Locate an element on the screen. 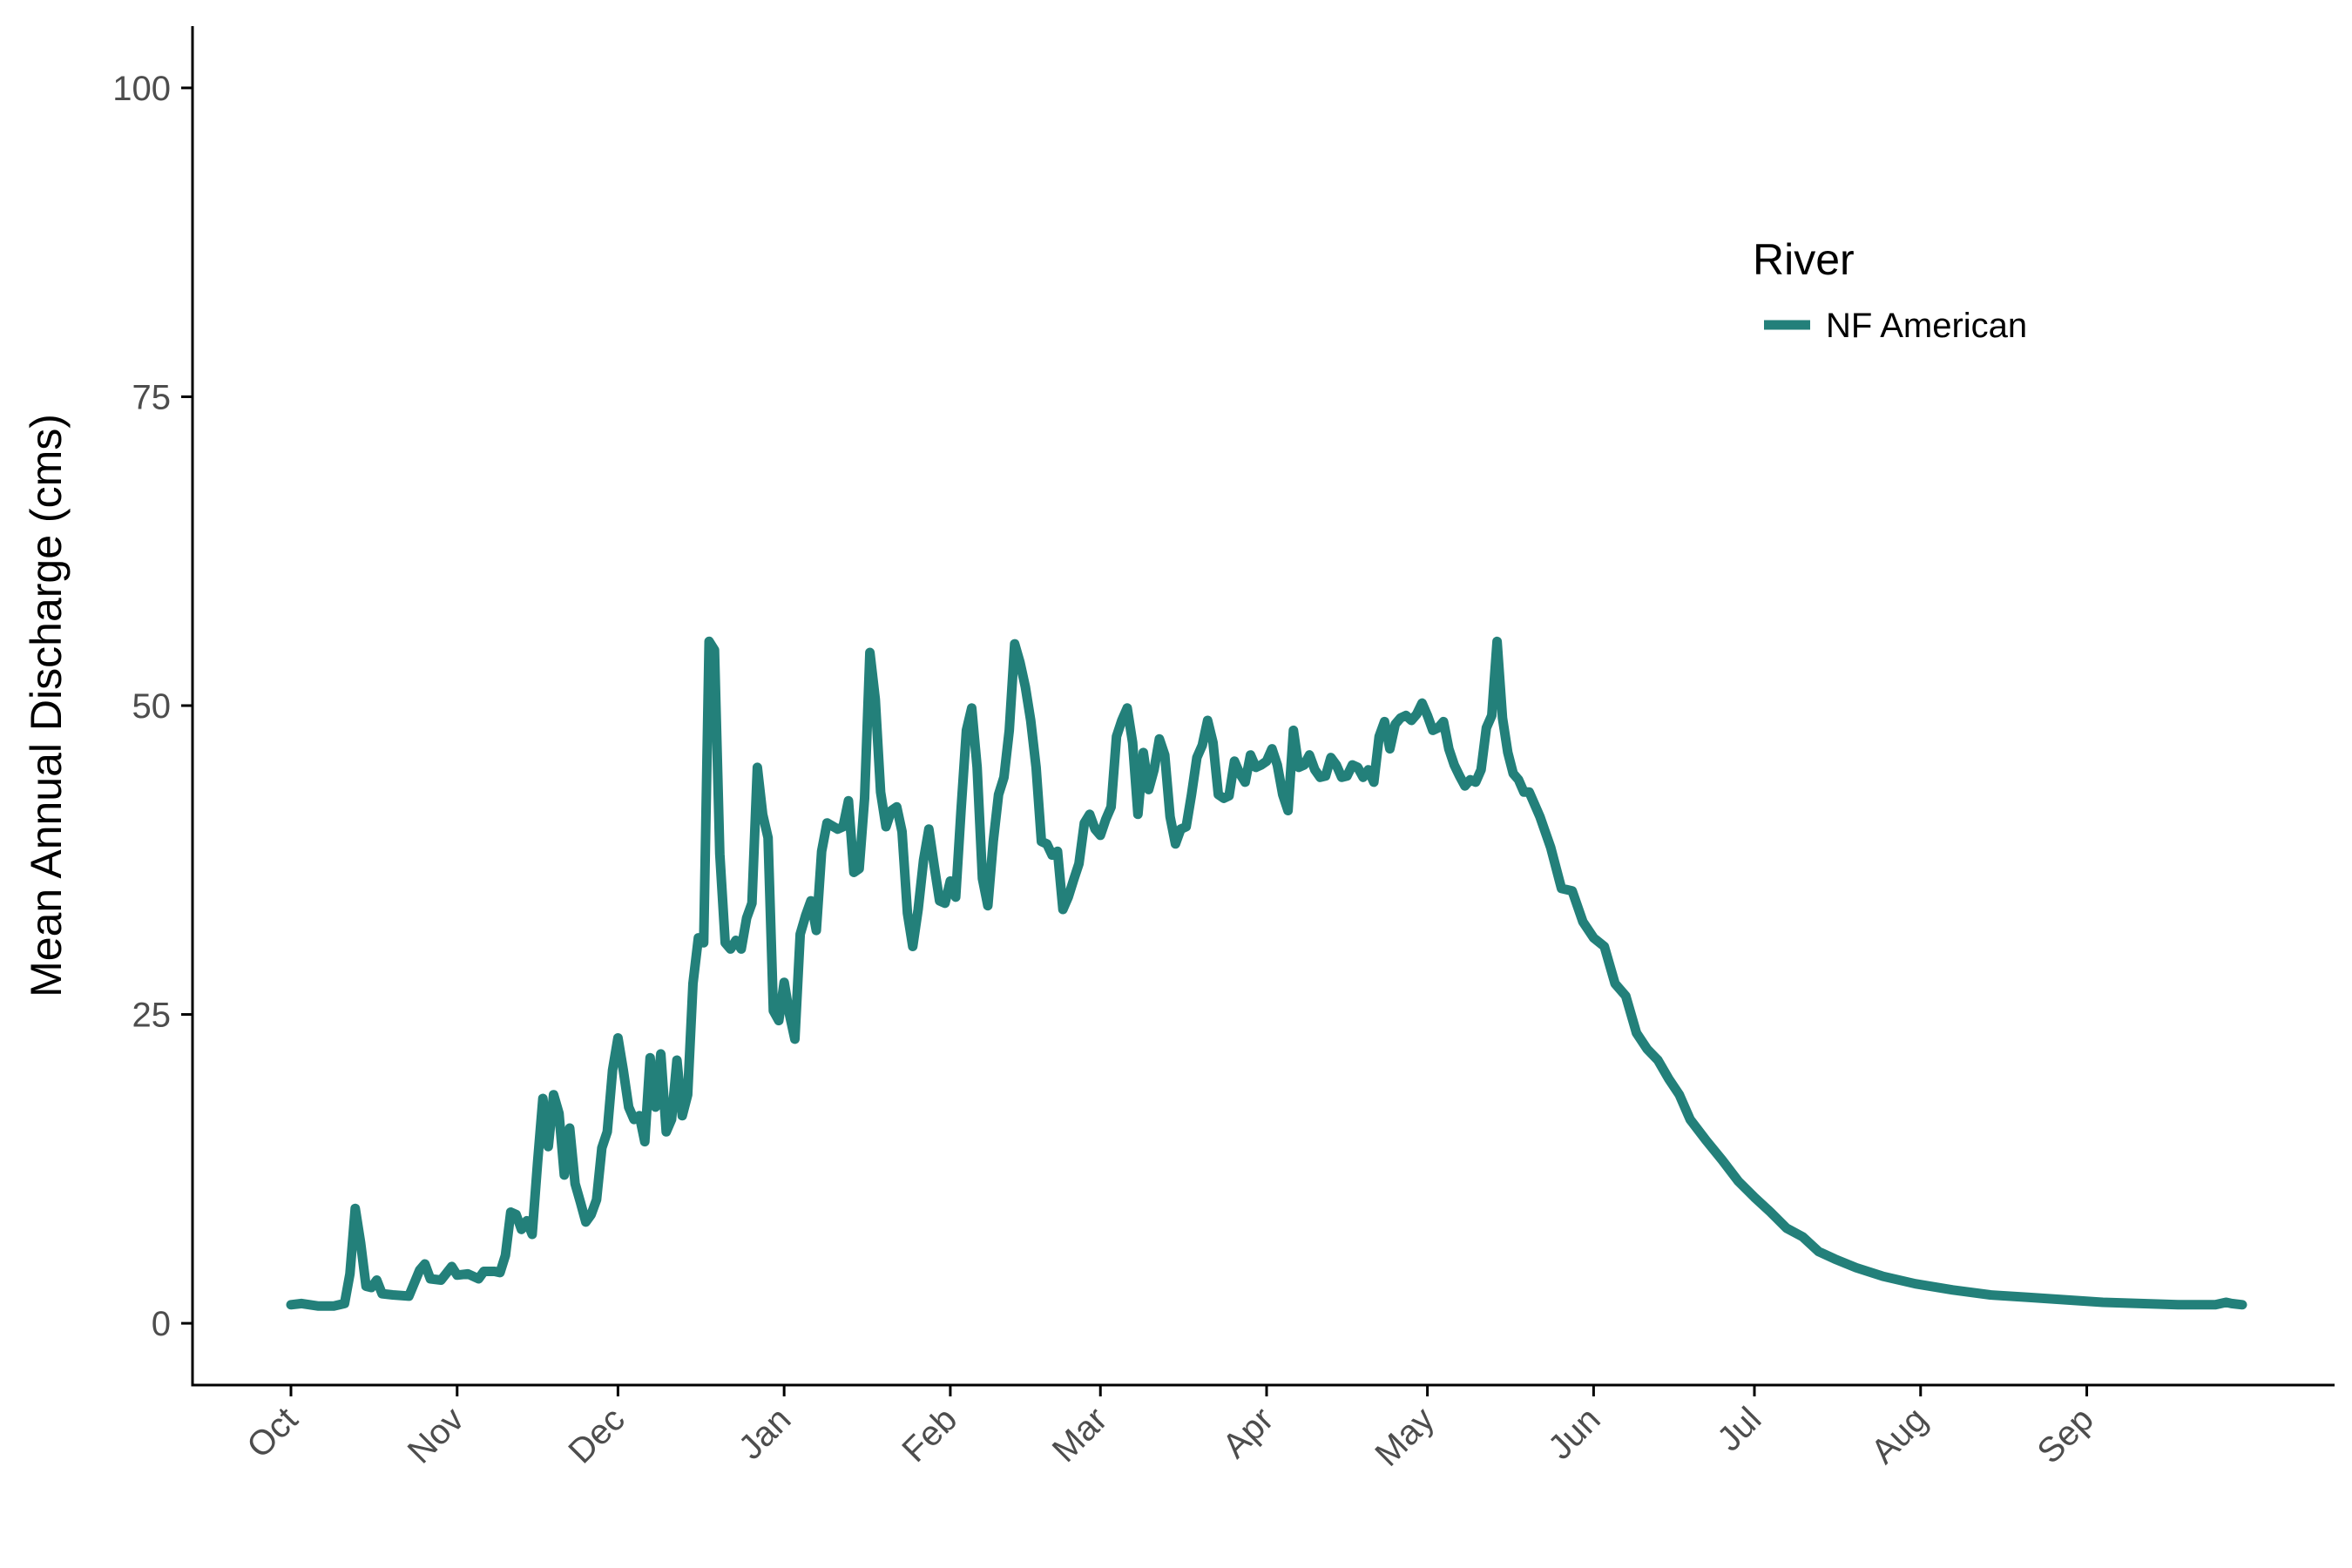  x-tick-label: Sep is located at coordinates (2065, 1435).